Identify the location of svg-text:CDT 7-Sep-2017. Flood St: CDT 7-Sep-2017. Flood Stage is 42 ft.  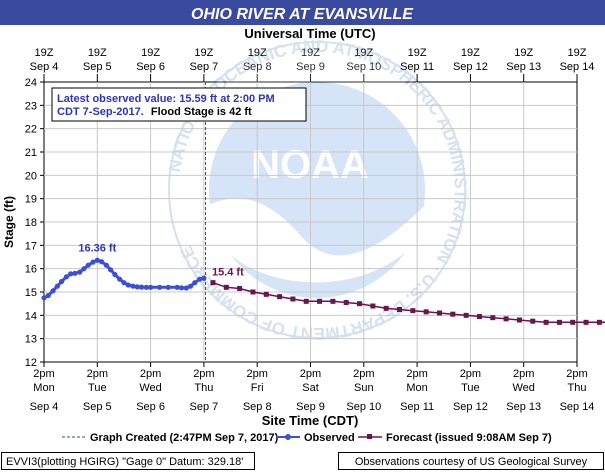
(154, 112).